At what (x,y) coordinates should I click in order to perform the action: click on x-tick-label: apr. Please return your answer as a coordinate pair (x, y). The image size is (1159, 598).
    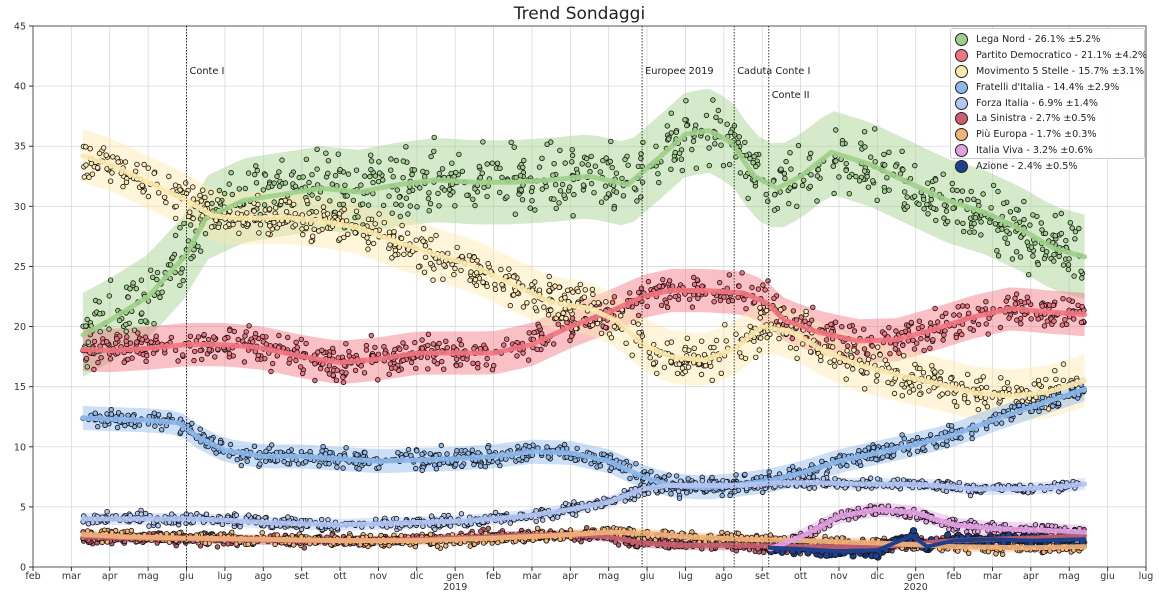
    Looking at the image, I should click on (110, 576).